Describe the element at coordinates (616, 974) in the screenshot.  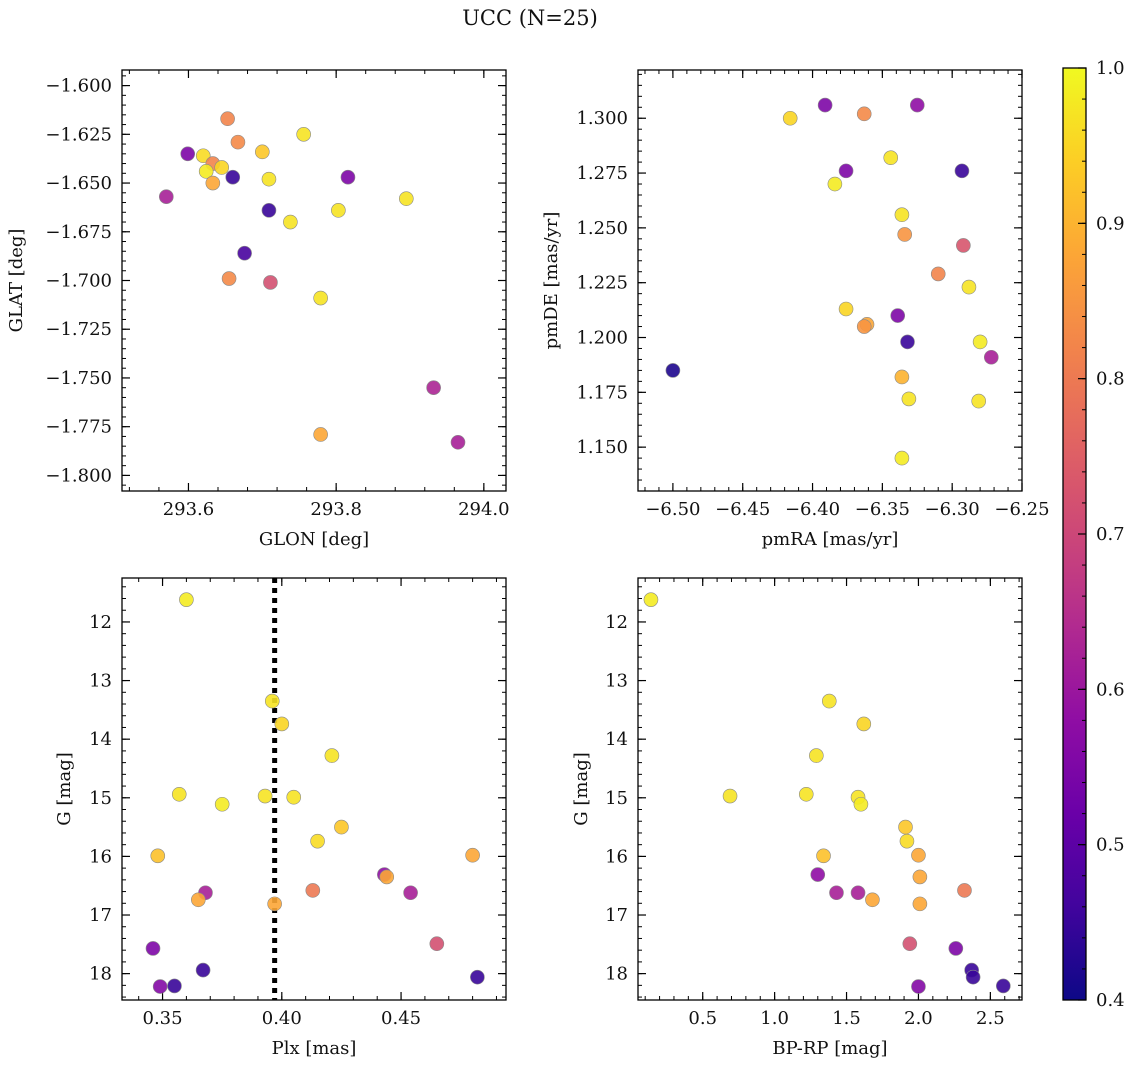
I see `y-tick-label: 18` at that location.